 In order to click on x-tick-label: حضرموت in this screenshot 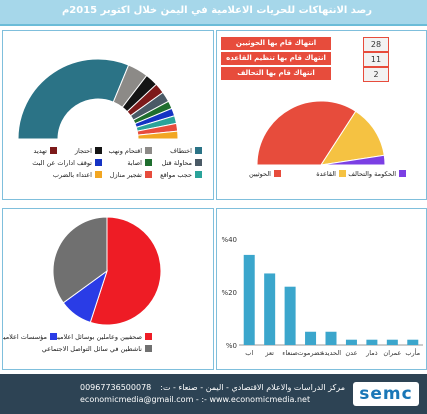, I will do `click(310, 353)`.